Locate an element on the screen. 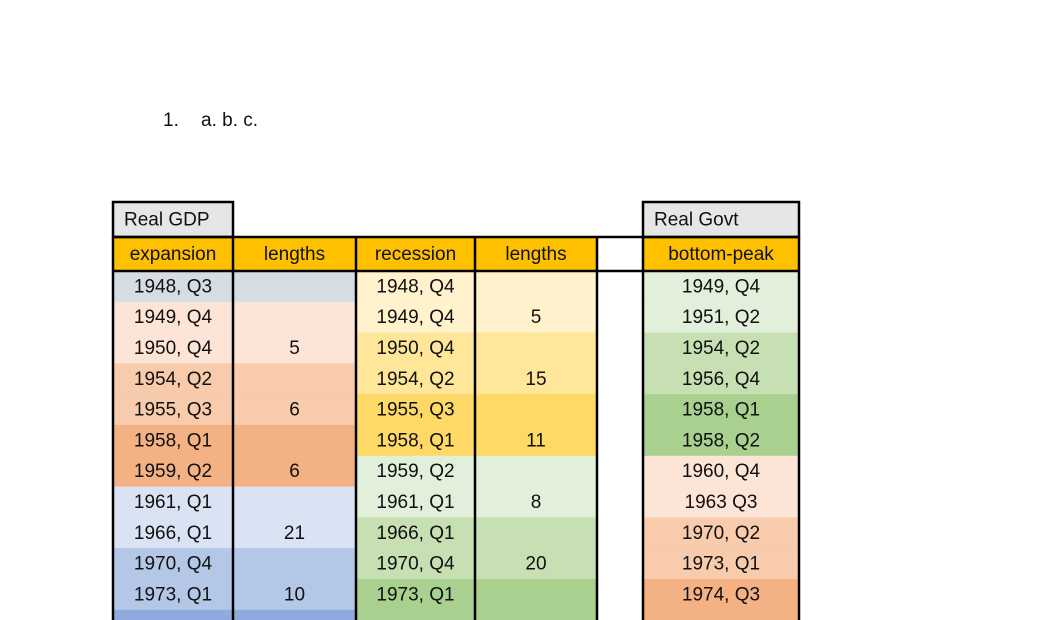  cell: 21 is located at coordinates (294, 533).